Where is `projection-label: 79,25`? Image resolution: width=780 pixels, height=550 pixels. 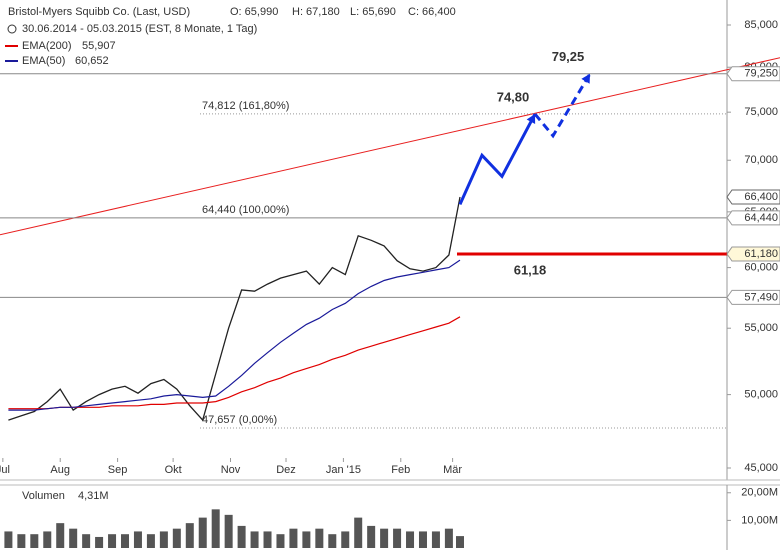
projection-label: 79,25 is located at coordinates (568, 56).